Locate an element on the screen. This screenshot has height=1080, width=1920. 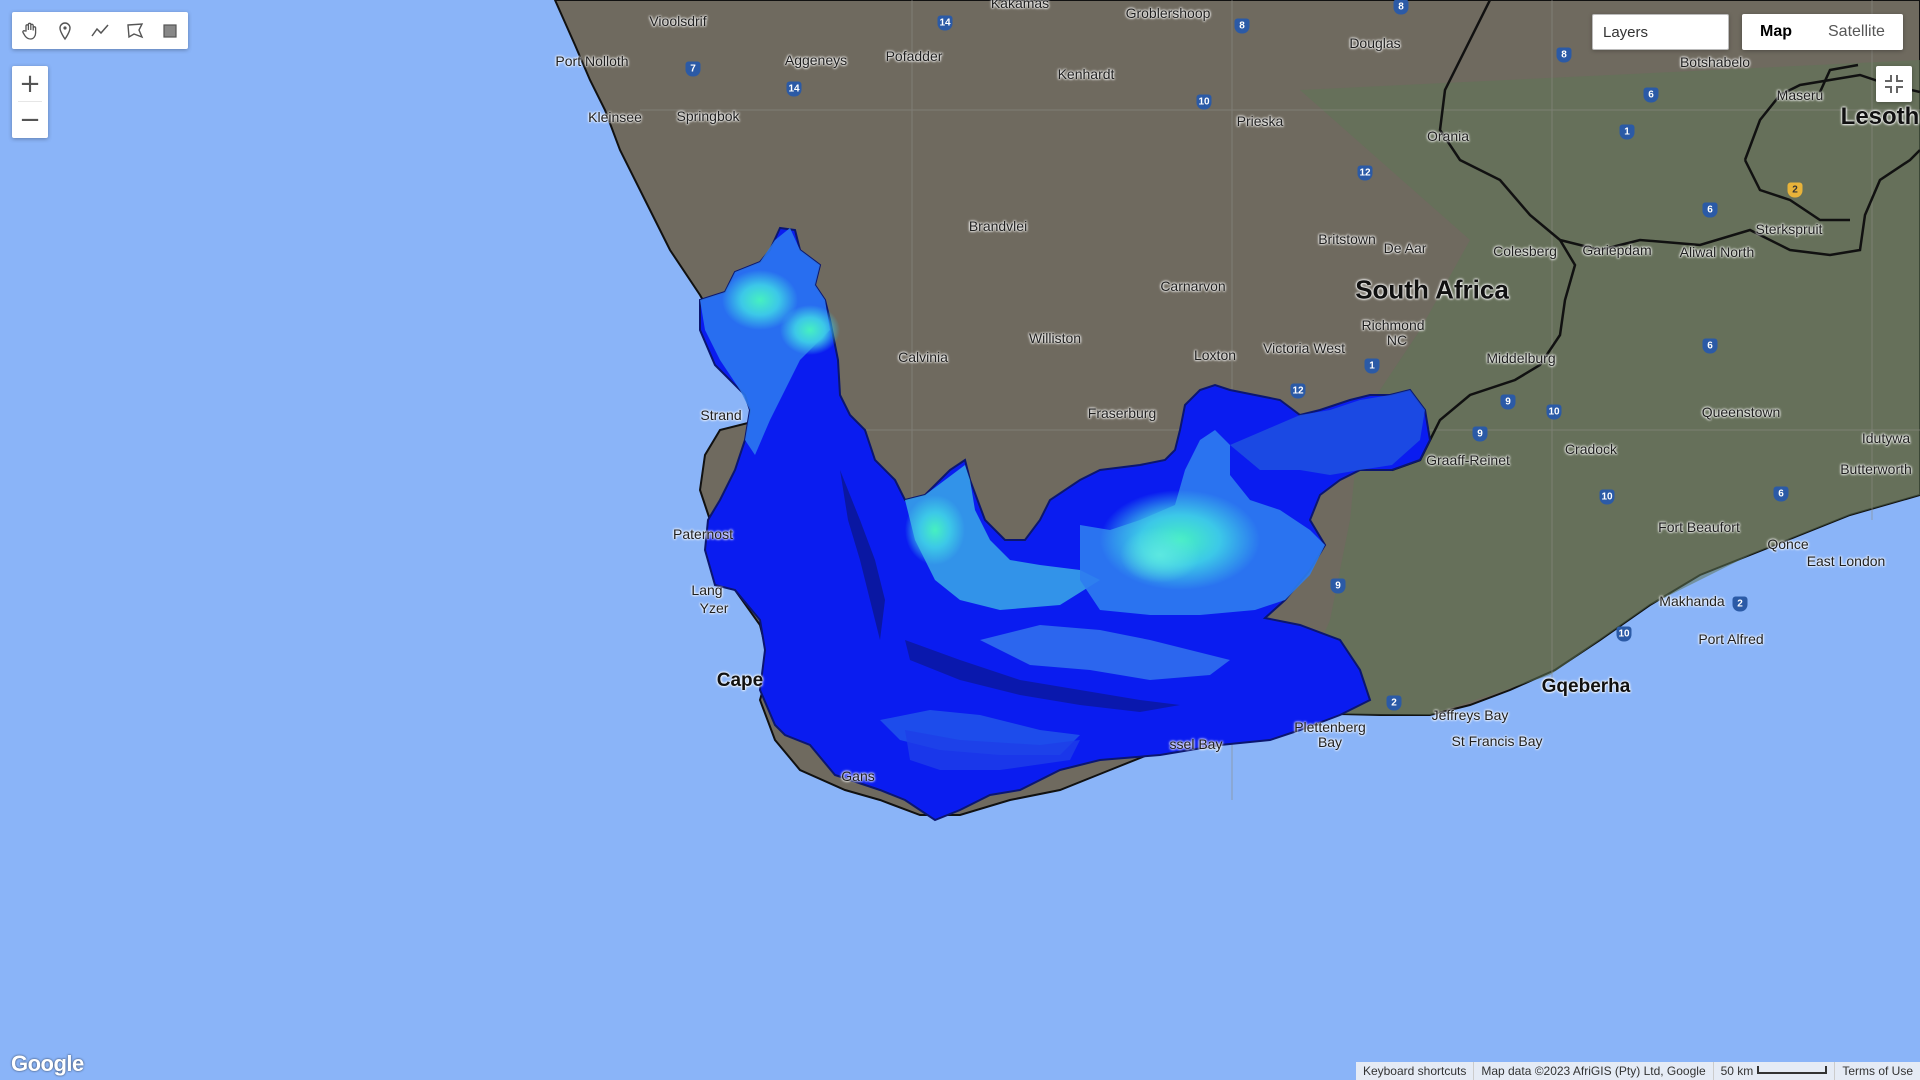
place-label: Makhanda is located at coordinates (1692, 601).